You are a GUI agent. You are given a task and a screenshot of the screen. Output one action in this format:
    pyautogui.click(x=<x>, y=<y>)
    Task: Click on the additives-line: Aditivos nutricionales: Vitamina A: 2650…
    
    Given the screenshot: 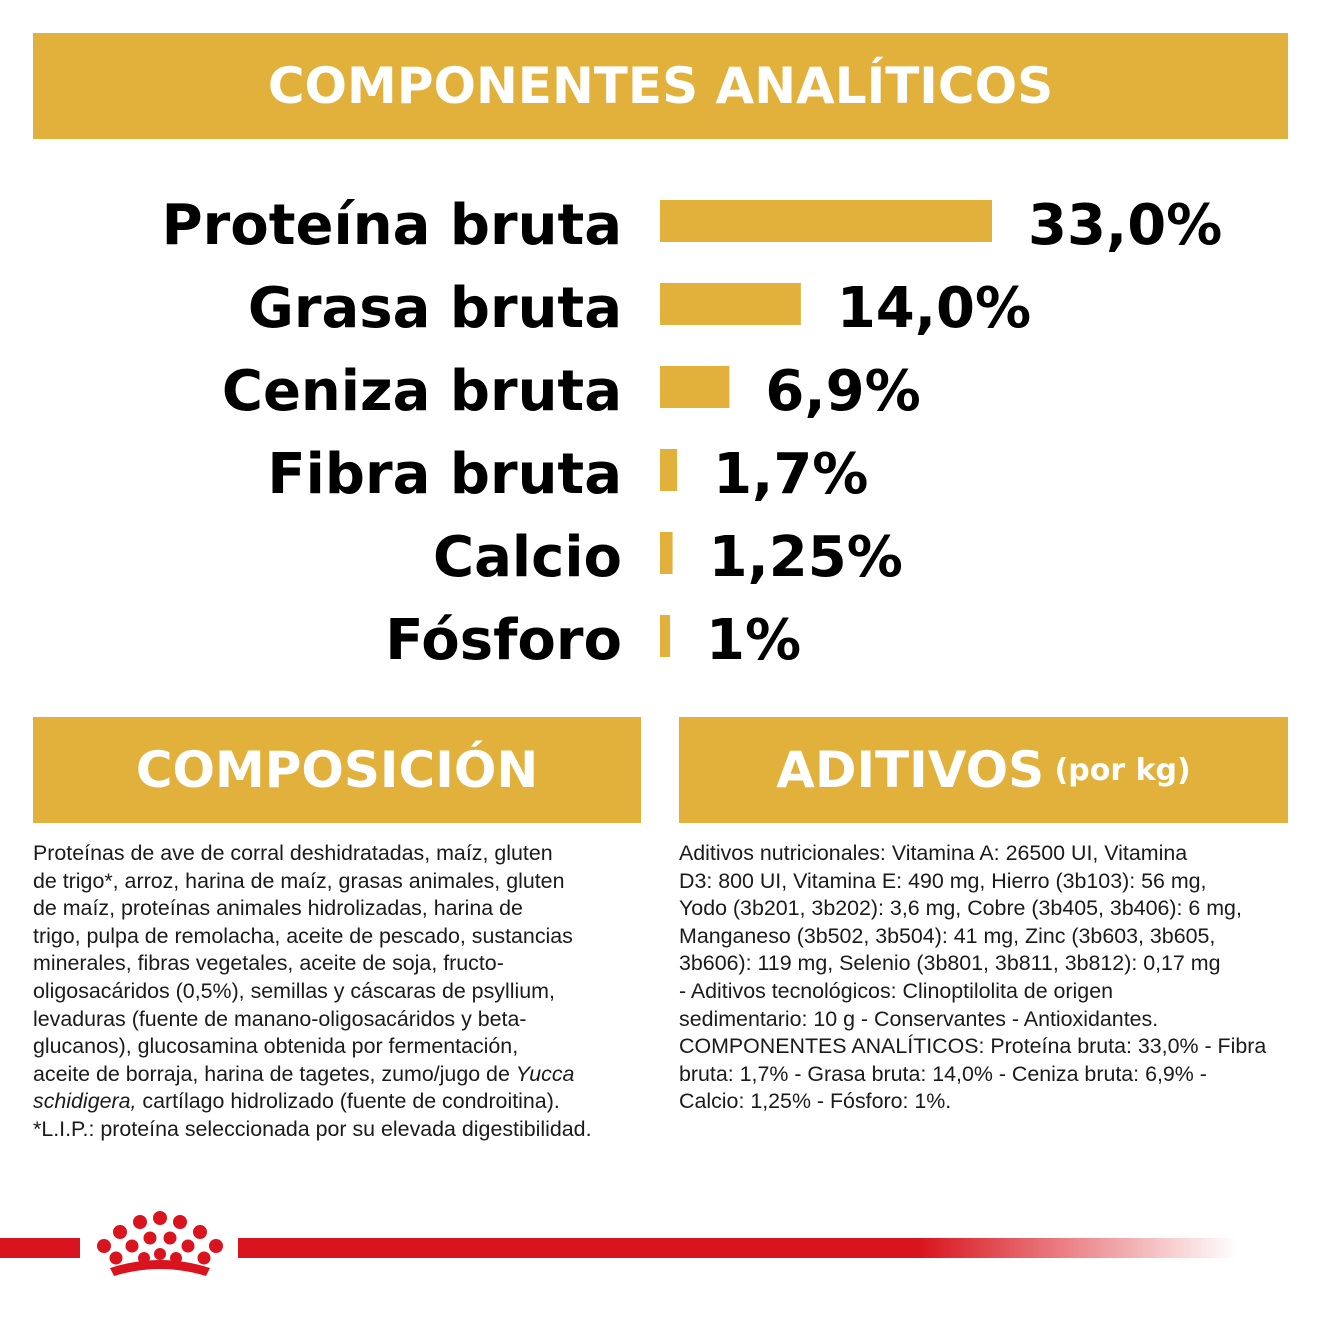 What is the action you would take?
    pyautogui.click(x=933, y=853)
    